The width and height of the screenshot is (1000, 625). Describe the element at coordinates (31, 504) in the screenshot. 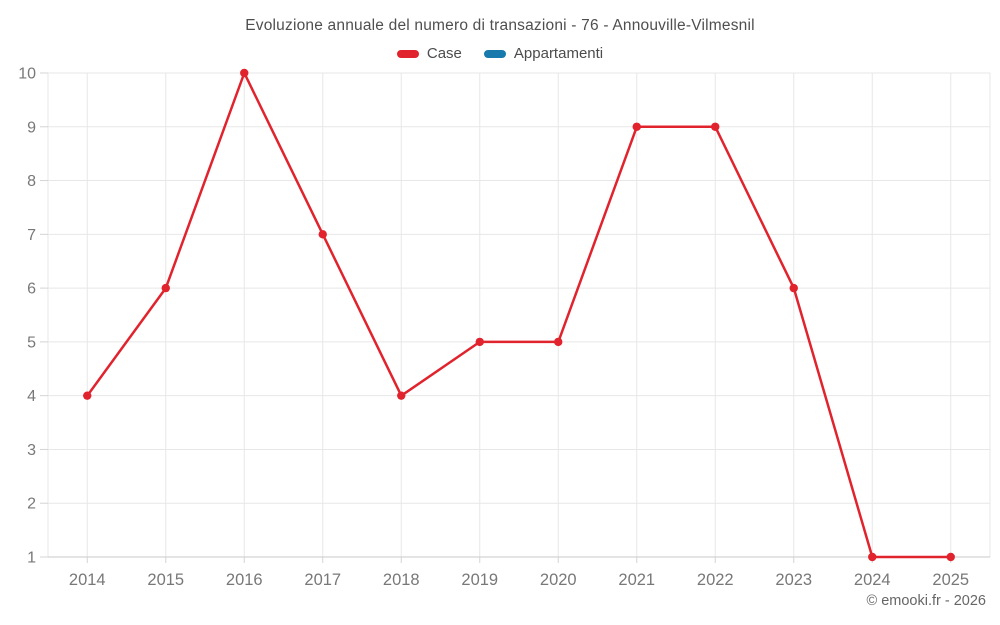

I see `svg-text: 2` at that location.